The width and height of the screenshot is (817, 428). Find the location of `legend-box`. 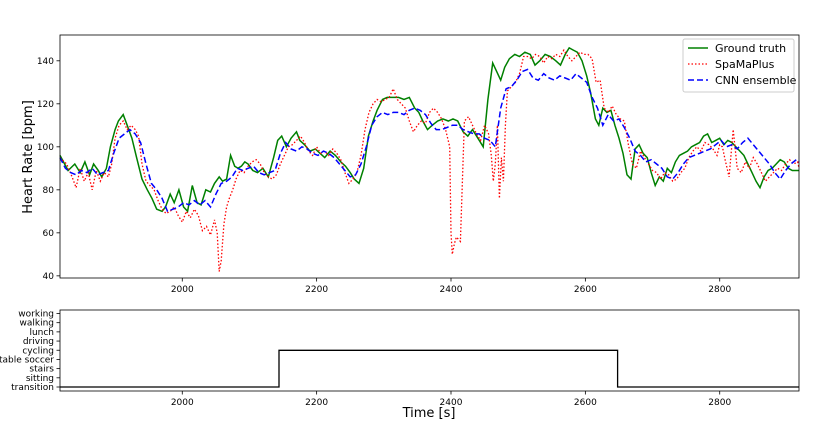

legend-box is located at coordinates (738, 65).